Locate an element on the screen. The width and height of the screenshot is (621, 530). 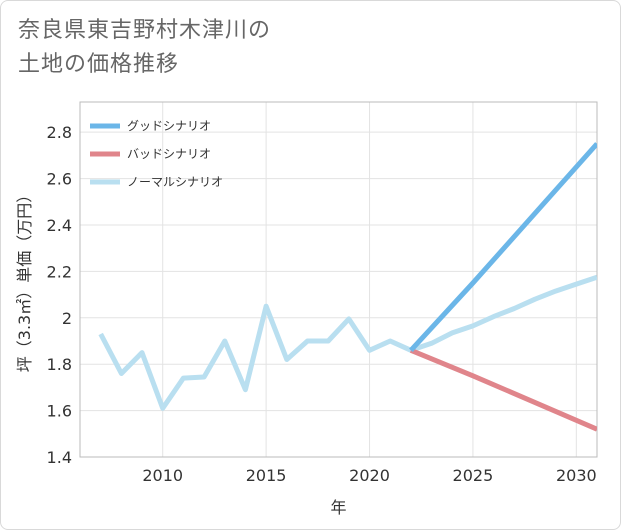
x-tick-label: 2025 is located at coordinates (473, 475).